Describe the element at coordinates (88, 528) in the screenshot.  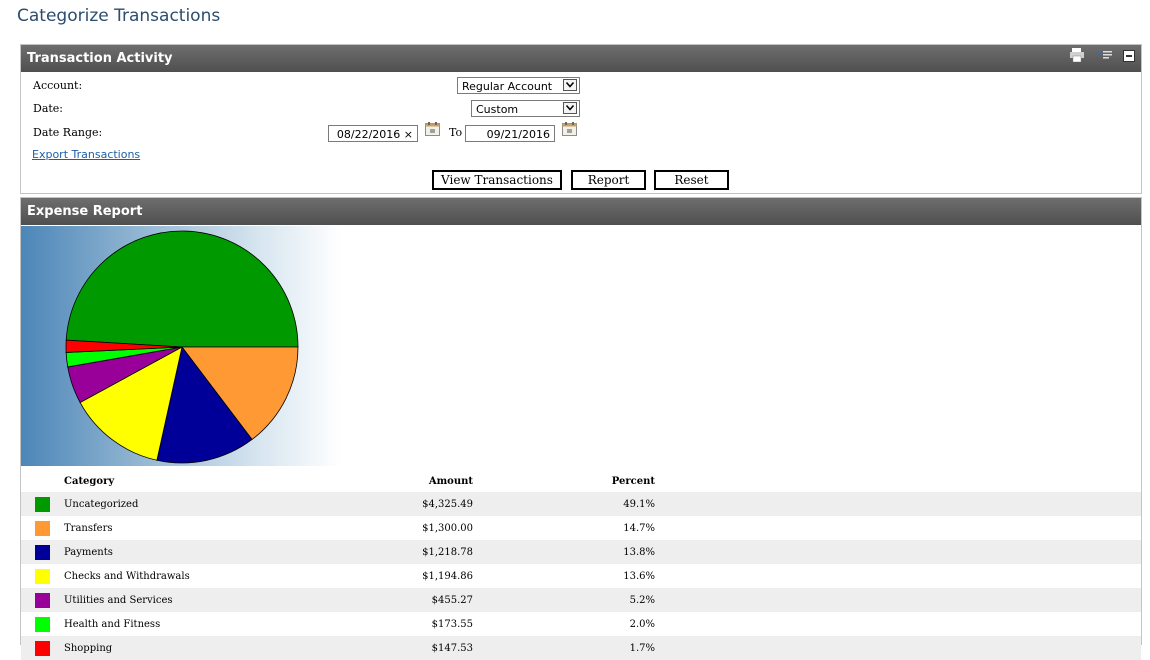
I see `category-cell: Transfers` at that location.